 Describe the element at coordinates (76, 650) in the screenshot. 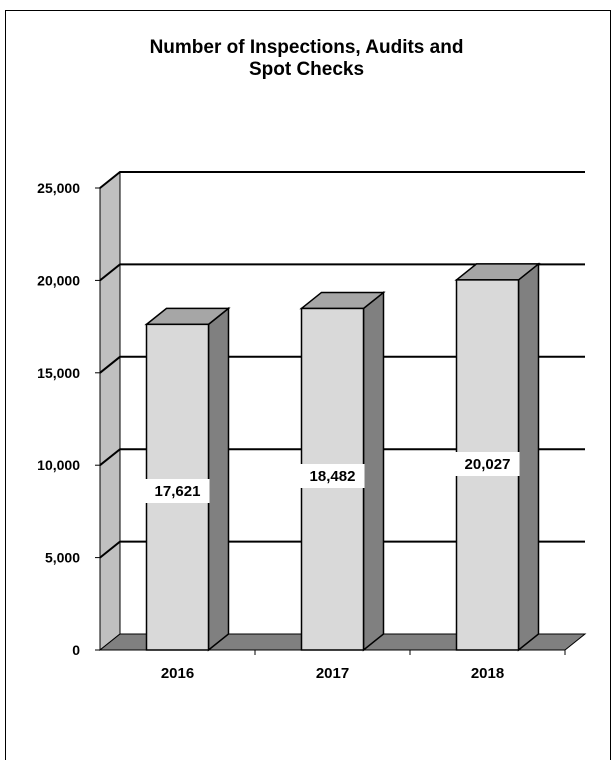

I see `y-tick-label: 0` at that location.